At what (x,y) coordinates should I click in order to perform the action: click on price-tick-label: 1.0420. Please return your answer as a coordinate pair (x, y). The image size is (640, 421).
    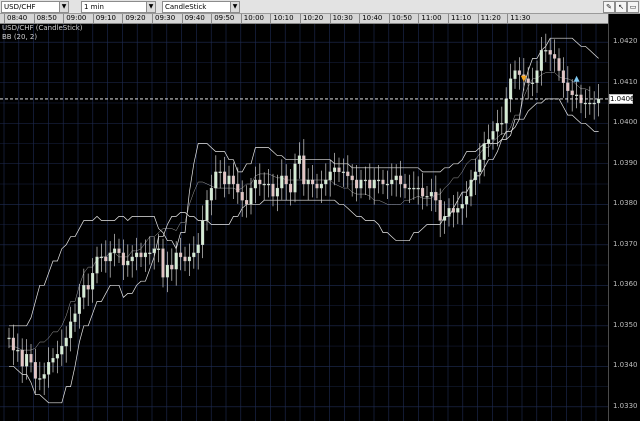
    Looking at the image, I should click on (625, 41).